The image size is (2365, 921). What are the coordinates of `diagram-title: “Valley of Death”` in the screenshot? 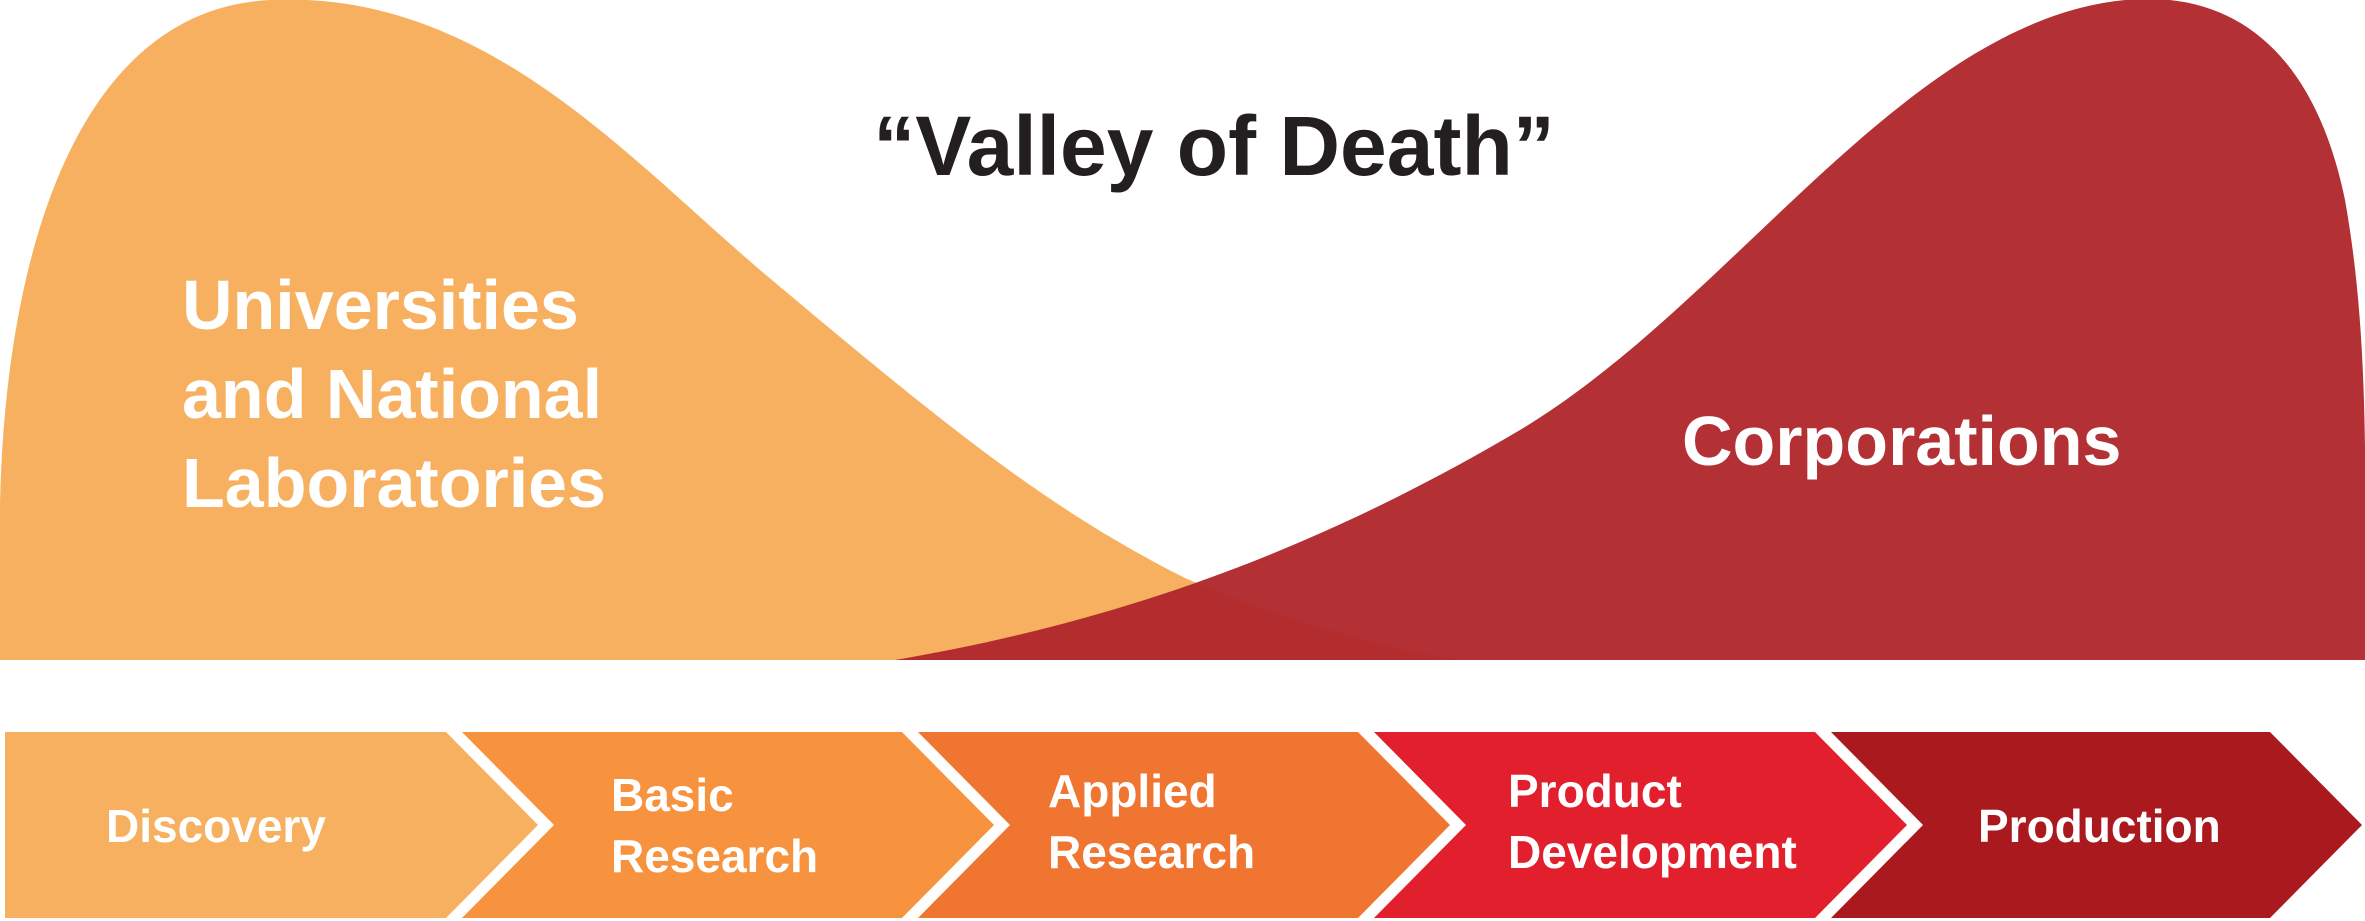 It's located at (1214, 146).